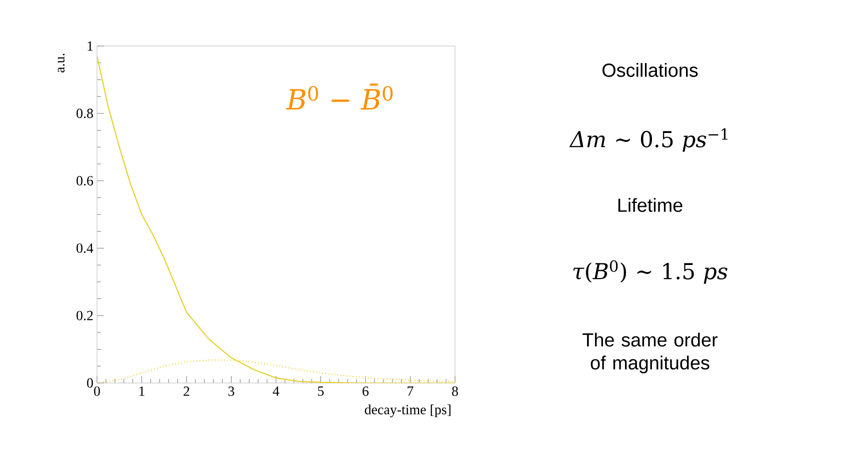  Describe the element at coordinates (85, 181) in the screenshot. I see `y-tick-label: 0.6` at that location.